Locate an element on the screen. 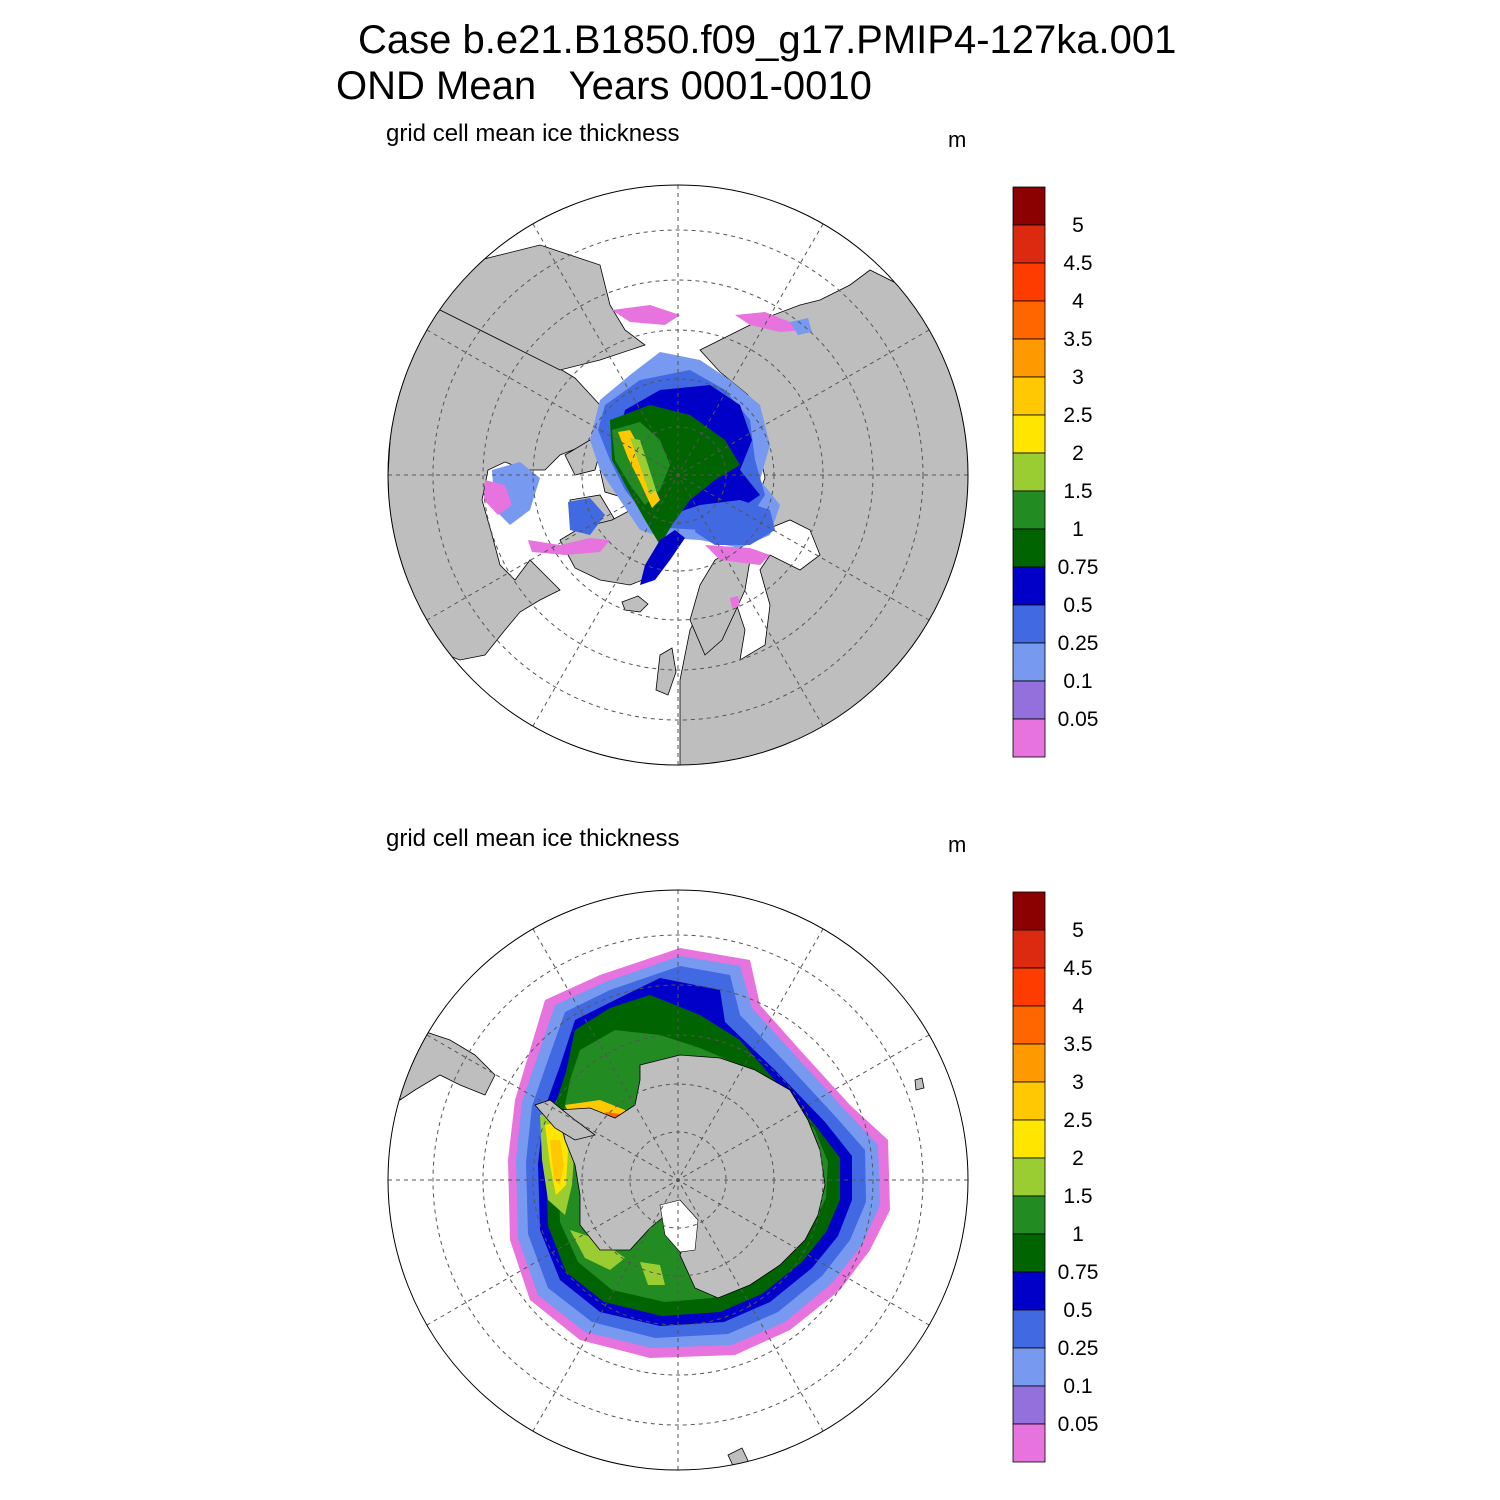 Image resolution: width=1500 pixels, height=1500 pixels. okhotsk-ice is located at coordinates (770, 322).